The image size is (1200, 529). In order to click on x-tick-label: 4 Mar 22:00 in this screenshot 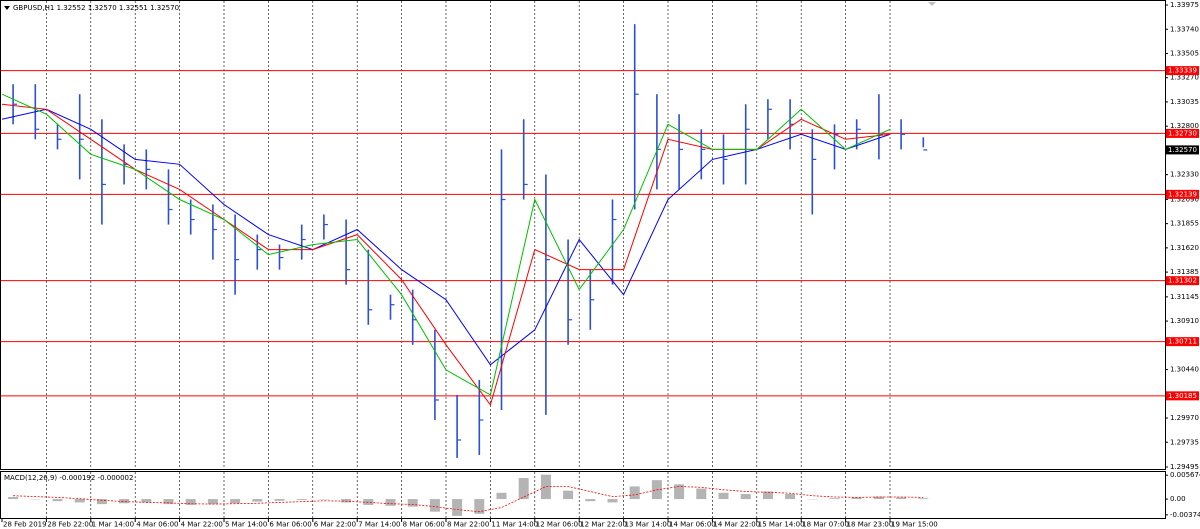, I will do `click(202, 525)`.